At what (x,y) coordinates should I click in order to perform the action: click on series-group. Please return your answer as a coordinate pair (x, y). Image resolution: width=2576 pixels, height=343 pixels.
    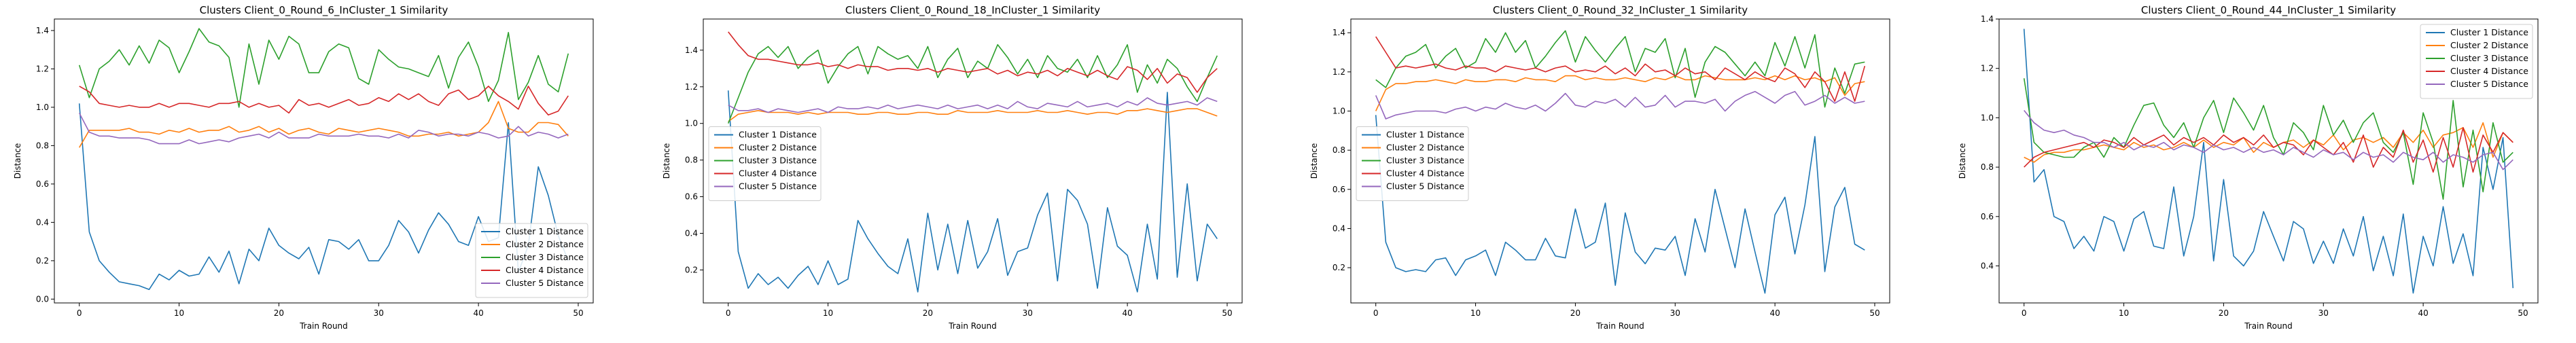
    Looking at the image, I should click on (972, 162).